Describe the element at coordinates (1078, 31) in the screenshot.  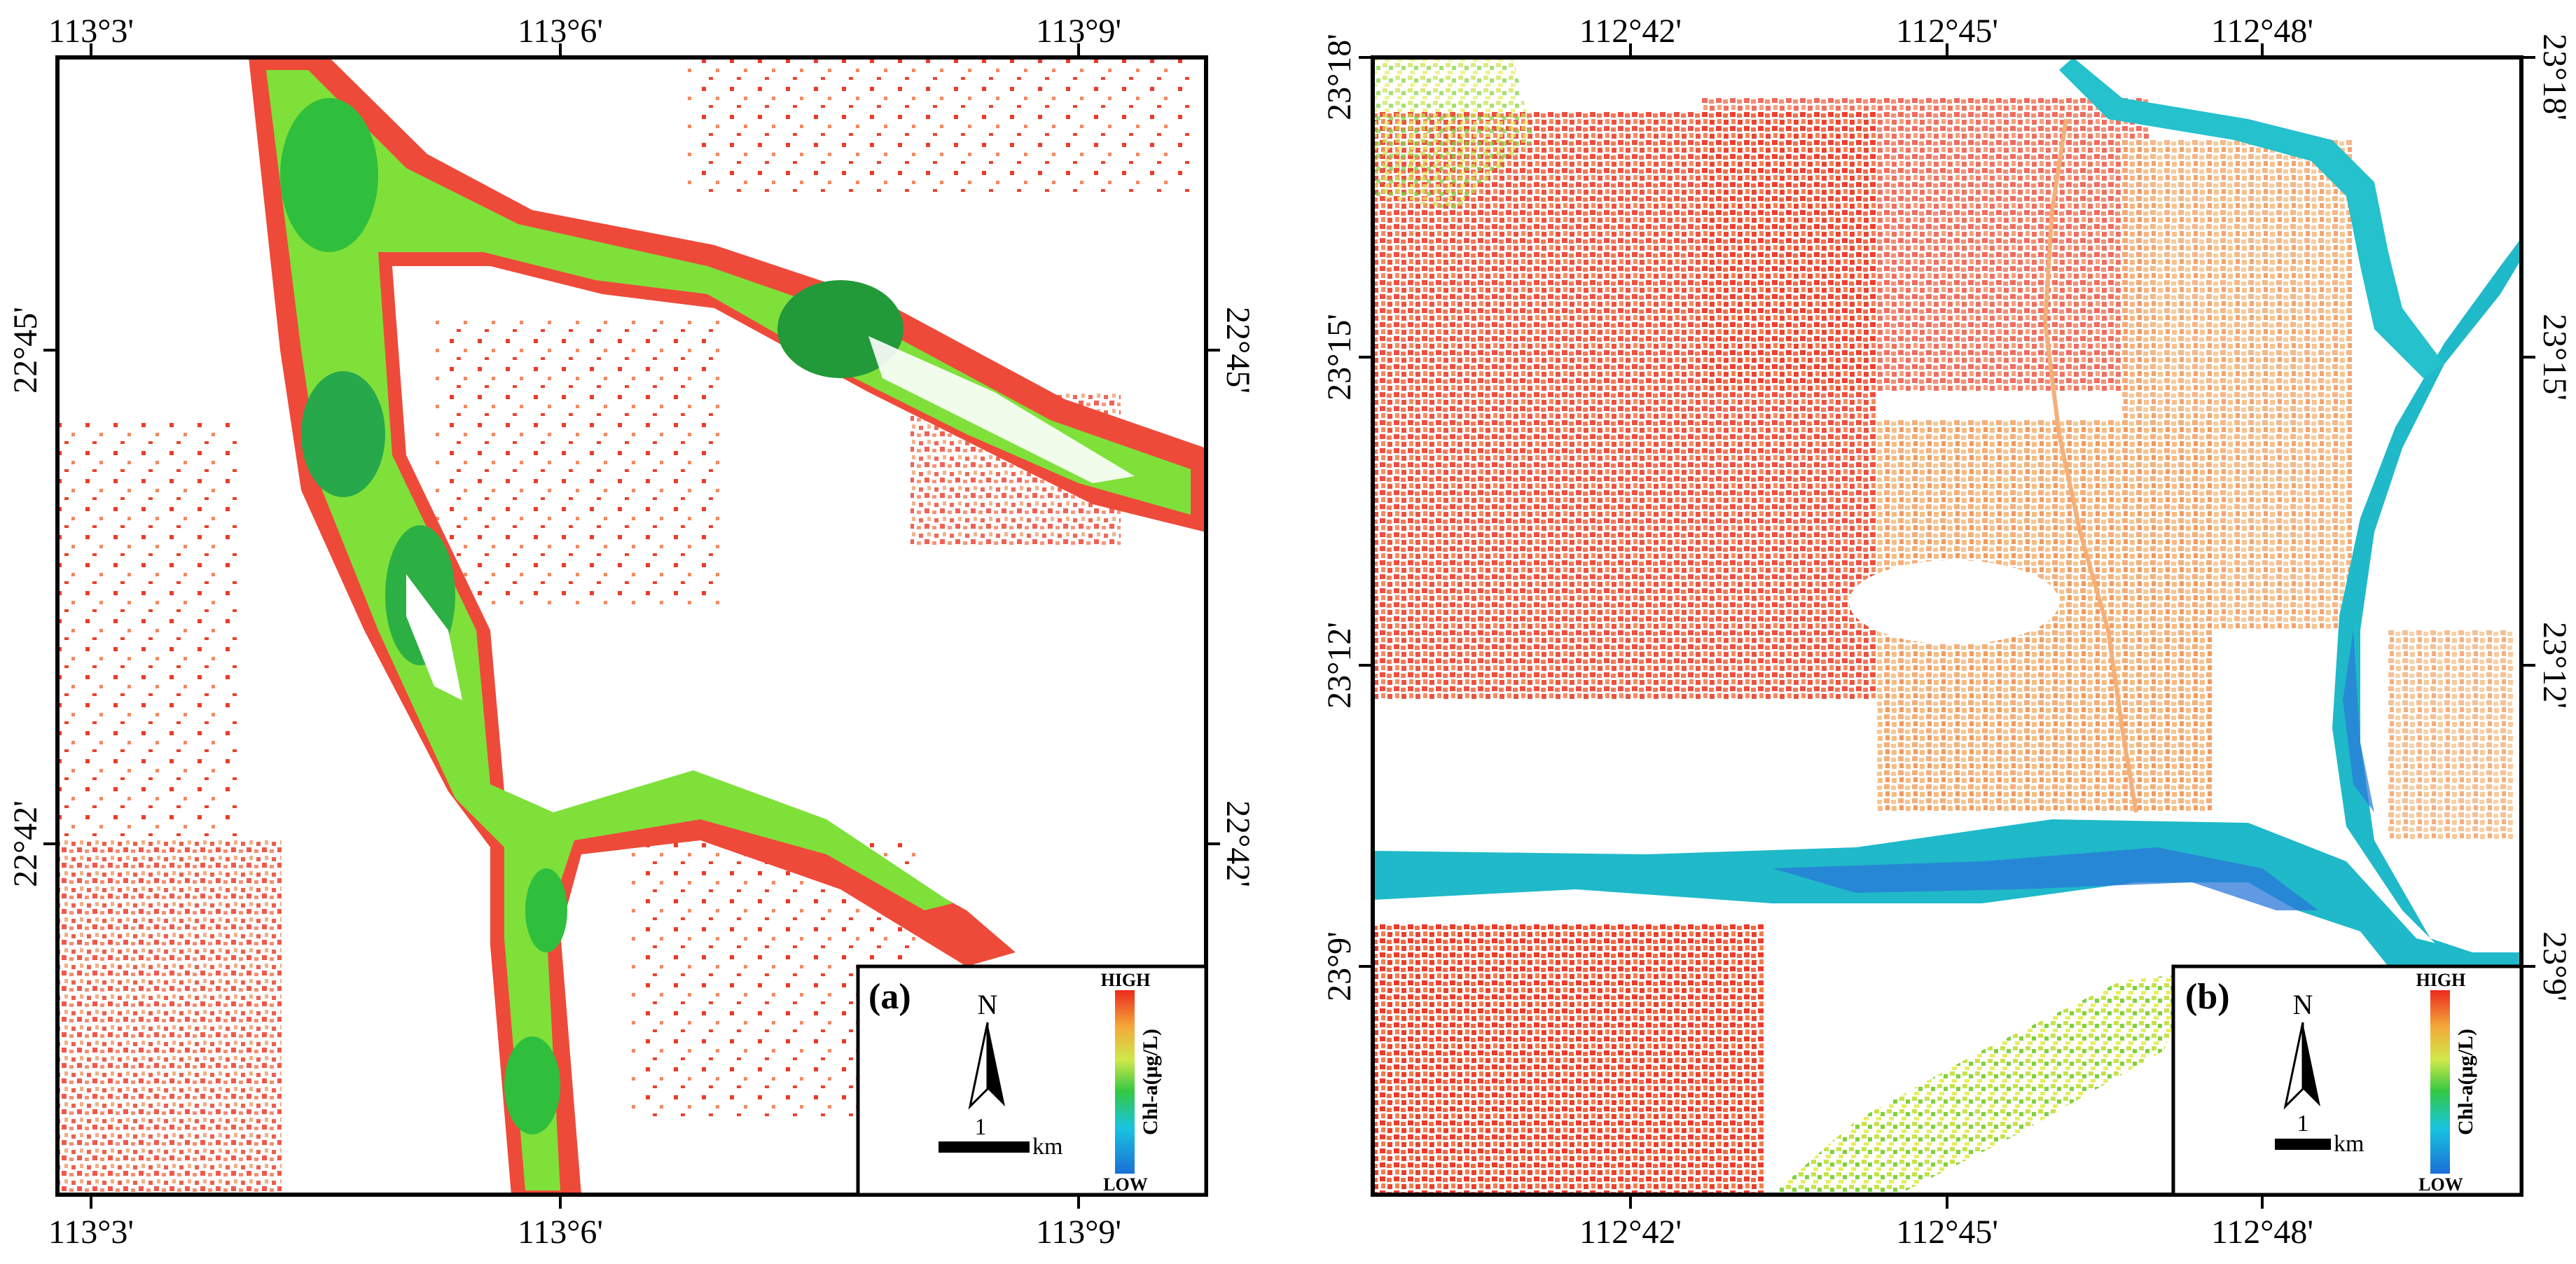
I see `top-tick-label: 113°9'` at that location.